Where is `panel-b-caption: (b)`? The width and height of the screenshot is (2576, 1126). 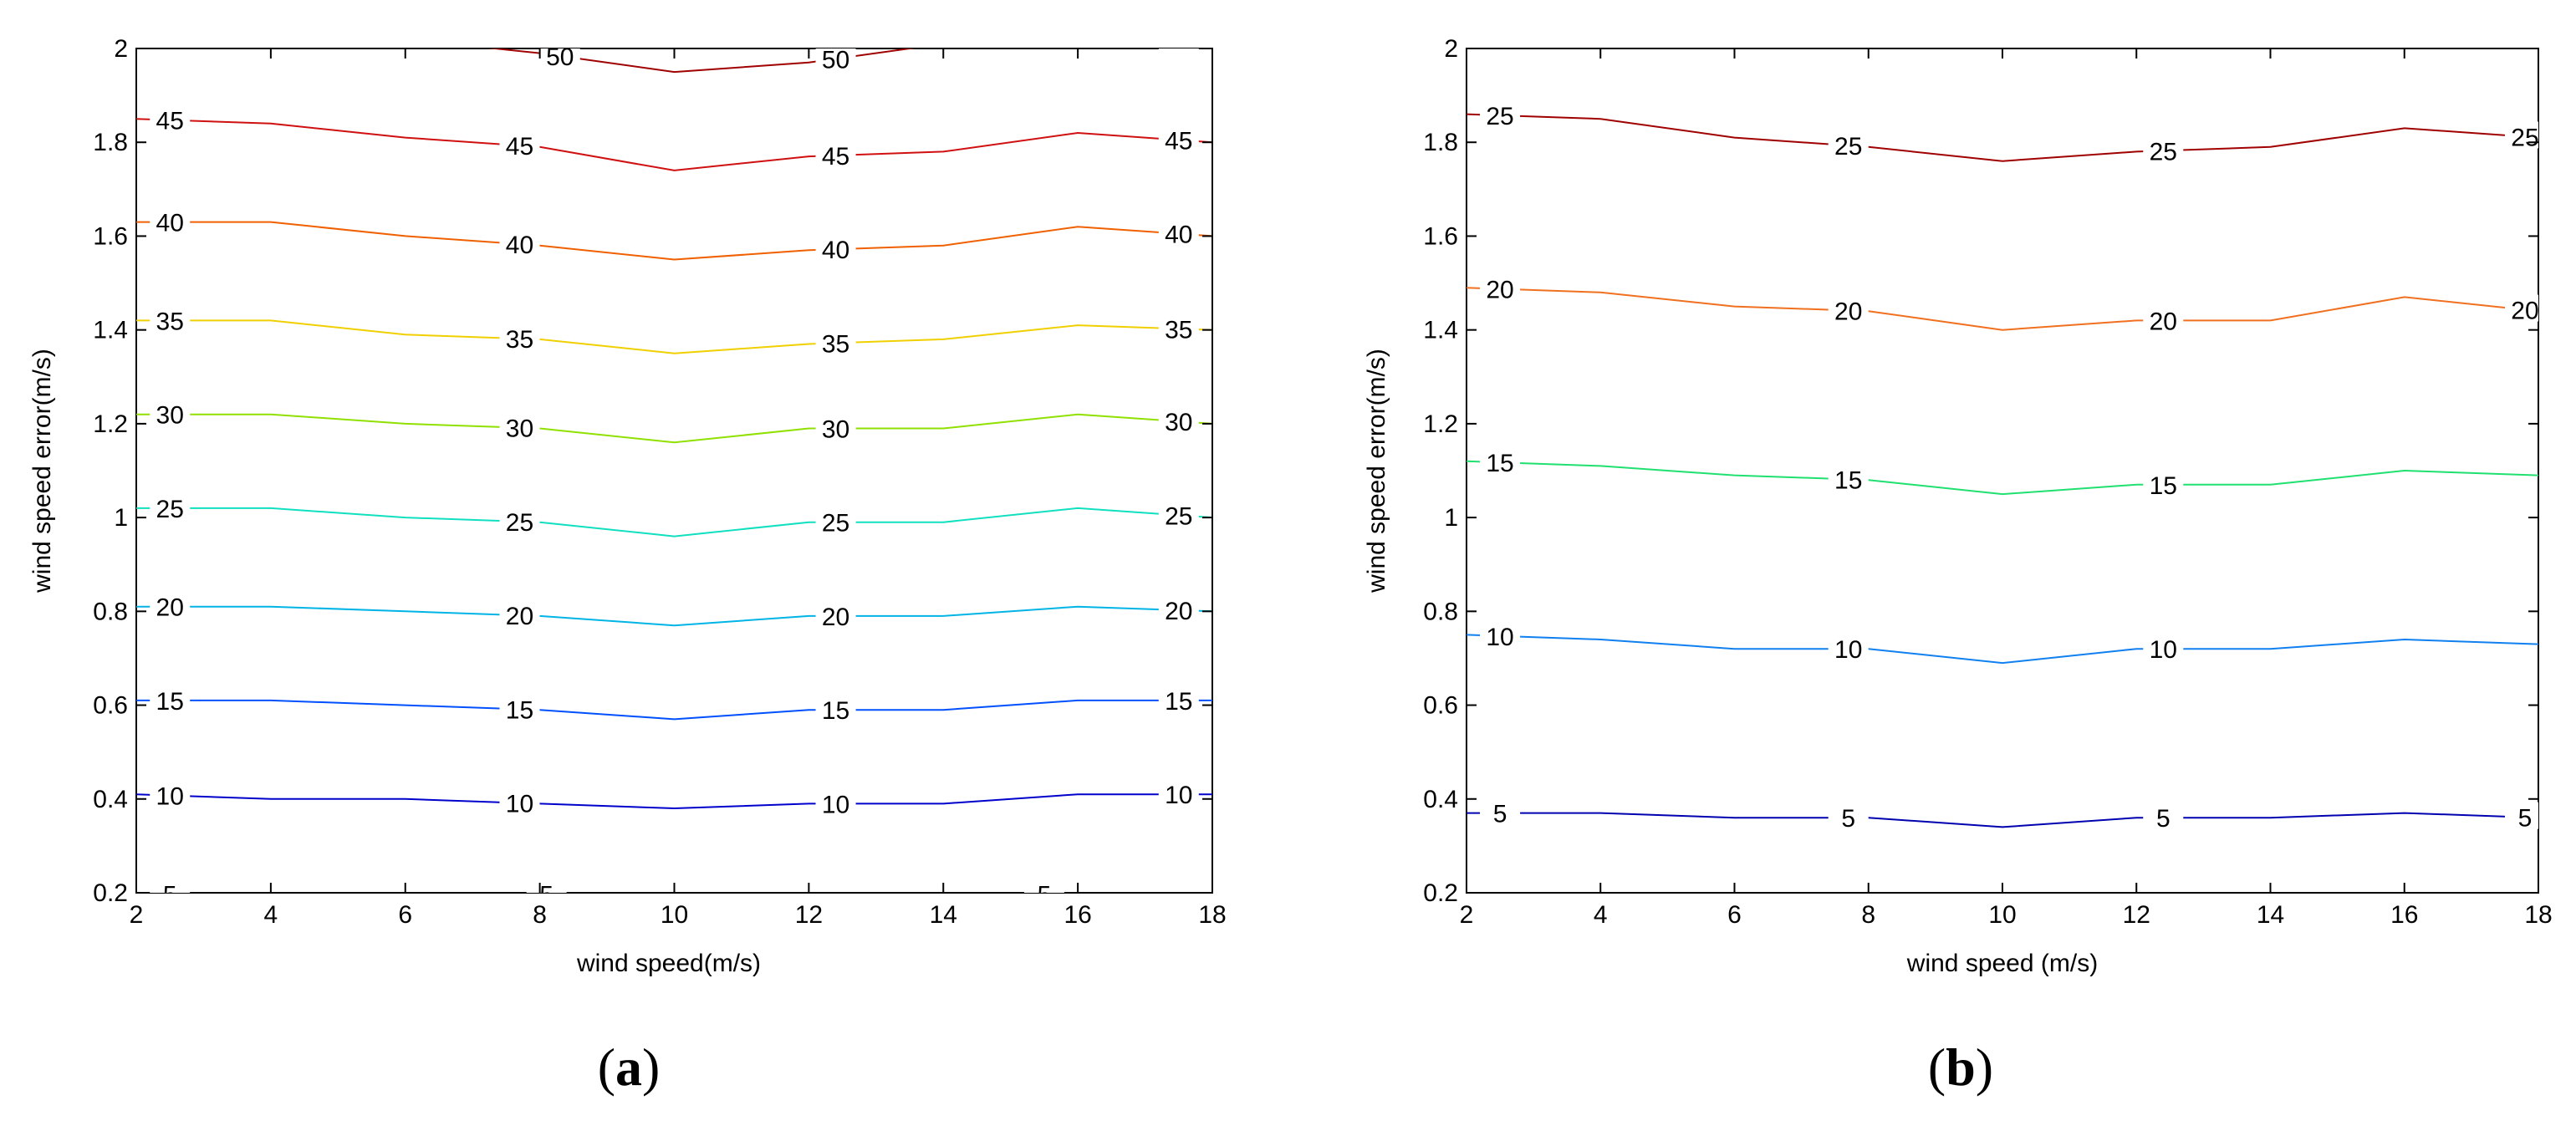
panel-b-caption: (b) is located at coordinates (1961, 1067).